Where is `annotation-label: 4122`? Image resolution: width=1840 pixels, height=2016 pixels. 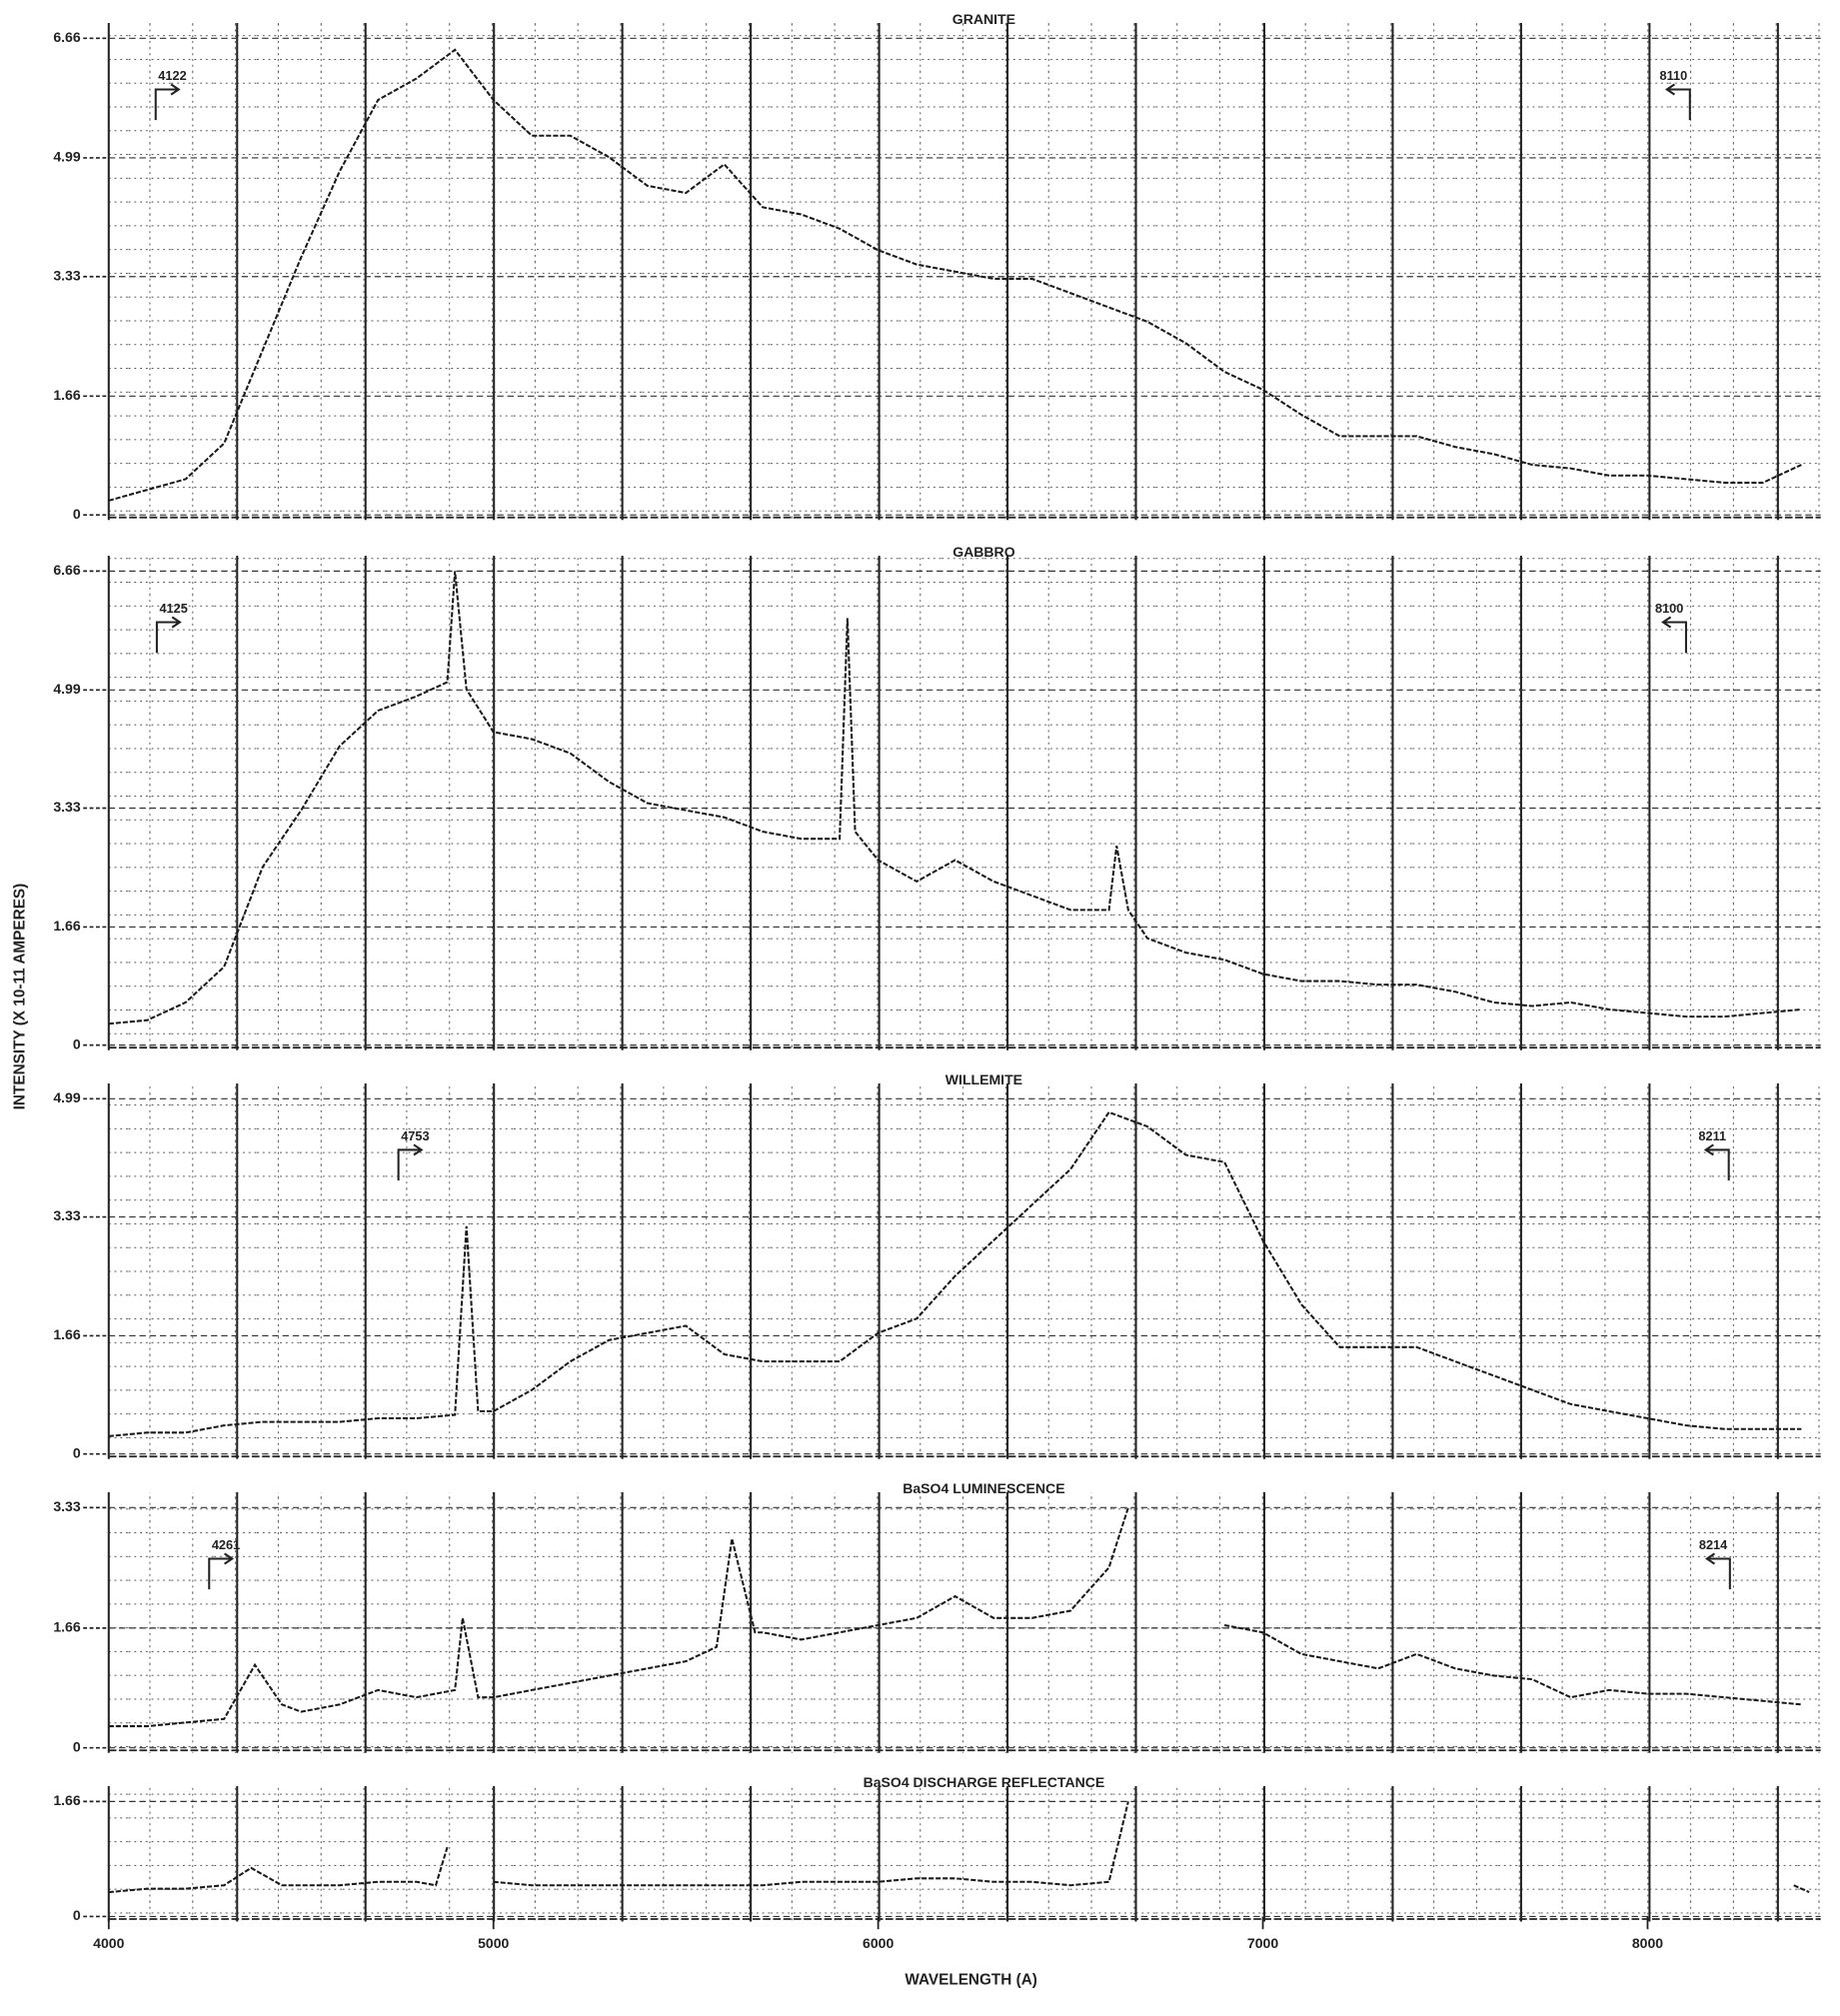
annotation-label: 4122 is located at coordinates (172, 75).